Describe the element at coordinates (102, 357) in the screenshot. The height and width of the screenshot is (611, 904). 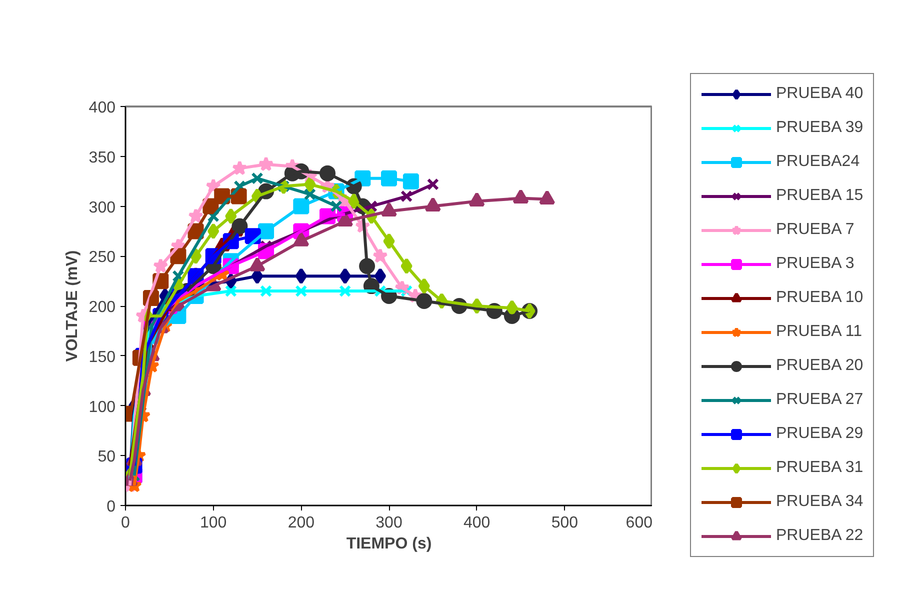
I see `y-tick-label: 150` at that location.